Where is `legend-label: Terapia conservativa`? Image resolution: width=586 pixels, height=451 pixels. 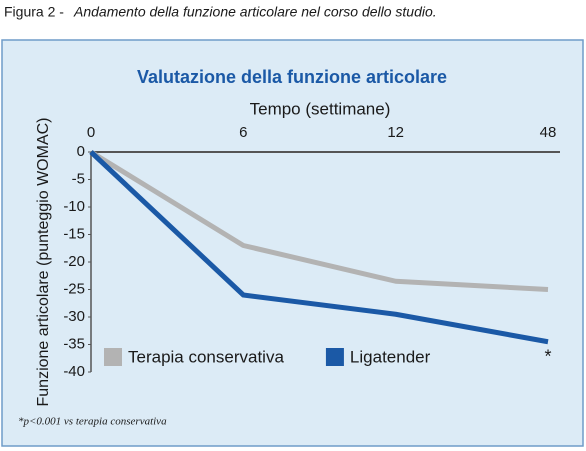
legend-label: Terapia conservativa is located at coordinates (206, 356).